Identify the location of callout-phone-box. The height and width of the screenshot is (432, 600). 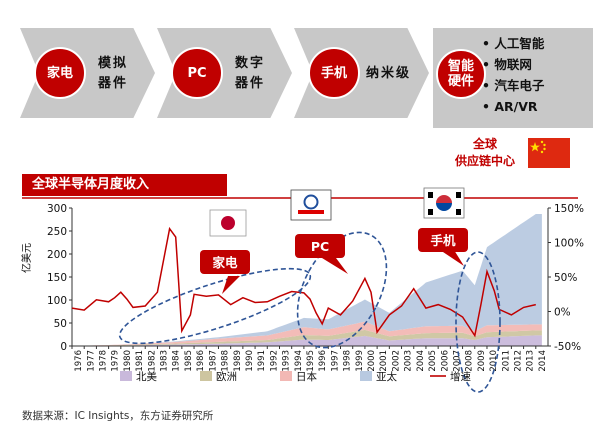
(443, 240).